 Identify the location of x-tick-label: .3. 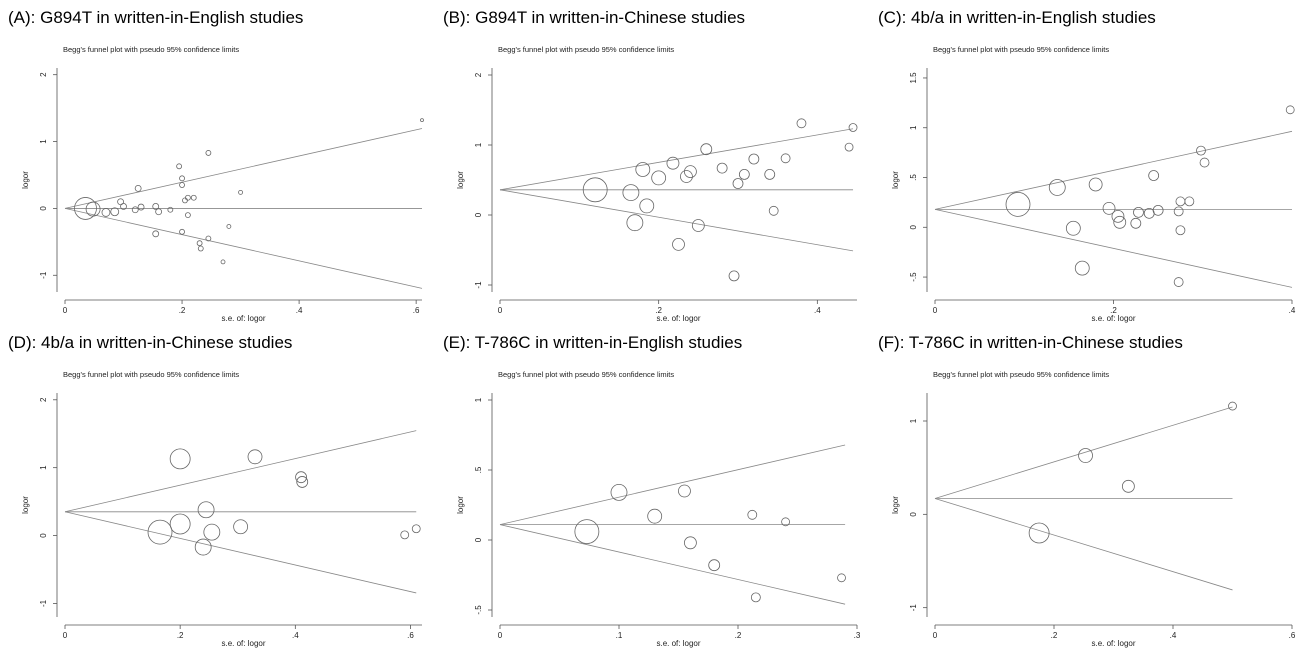
(857, 635).